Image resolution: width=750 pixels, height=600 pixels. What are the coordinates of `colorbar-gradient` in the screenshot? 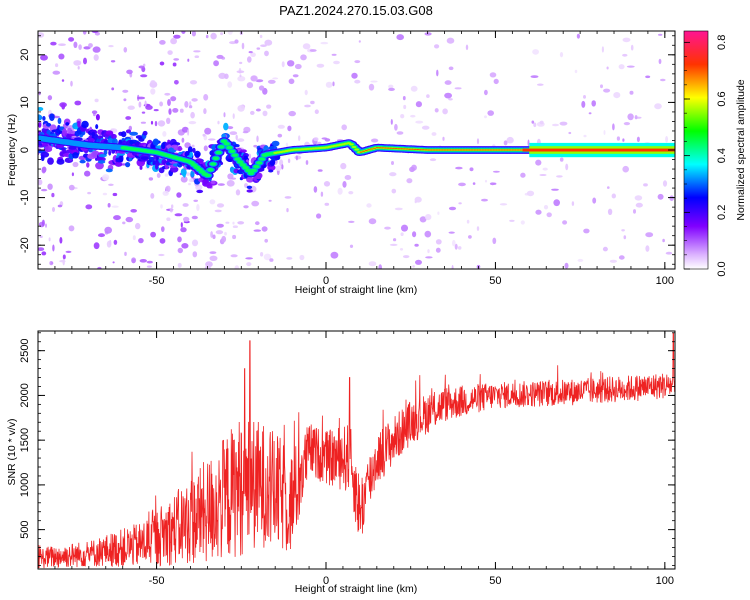 It's located at (696, 150).